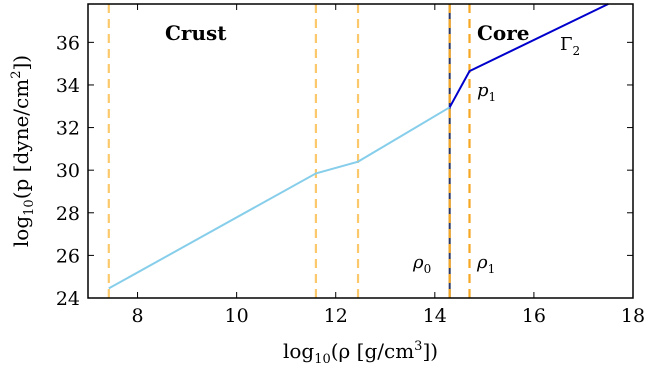 Image resolution: width=671 pixels, height=367 pixels. I want to click on svg-text: p1, so click(486, 92).